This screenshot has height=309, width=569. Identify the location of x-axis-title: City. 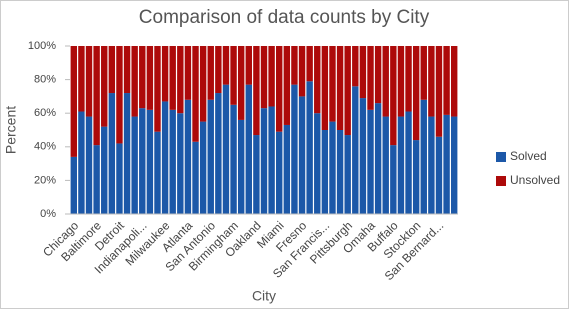
(264, 296).